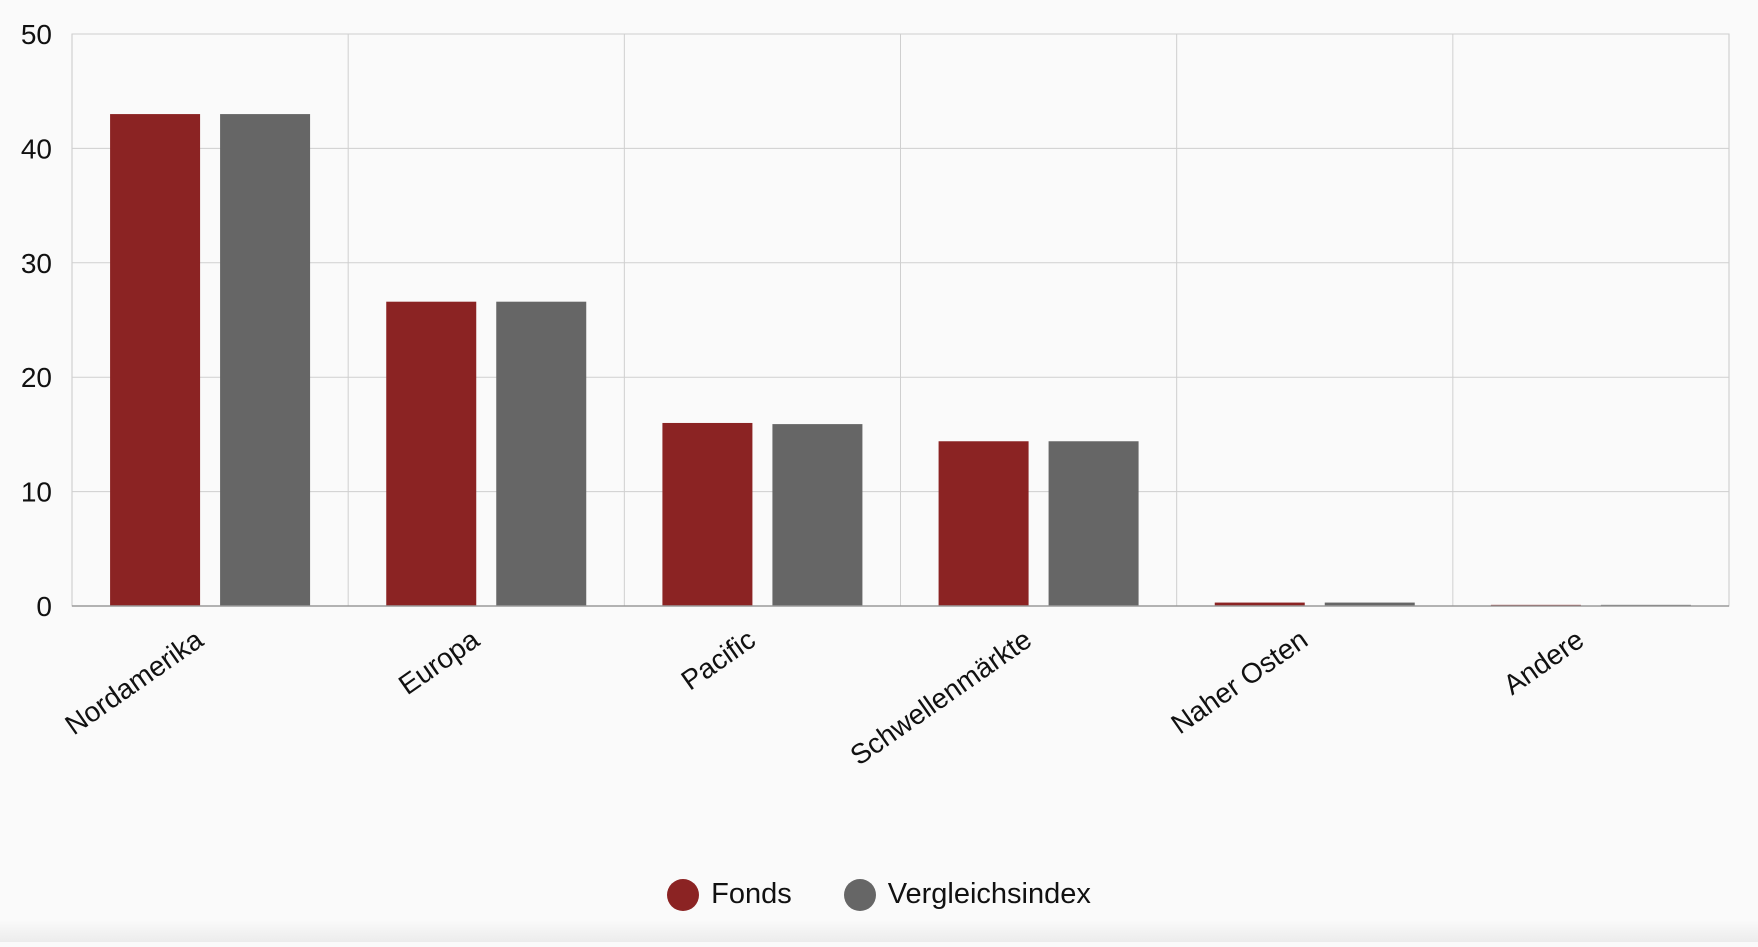  Describe the element at coordinates (36, 148) in the screenshot. I see `y-tick-label-40: 40` at that location.